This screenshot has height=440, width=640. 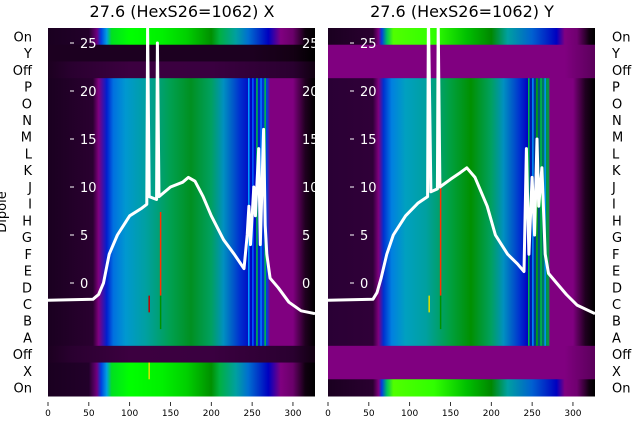 What do you see at coordinates (310, 140) in the screenshot?
I see `secondary-y-tick-label: 15` at bounding box center [310, 140].